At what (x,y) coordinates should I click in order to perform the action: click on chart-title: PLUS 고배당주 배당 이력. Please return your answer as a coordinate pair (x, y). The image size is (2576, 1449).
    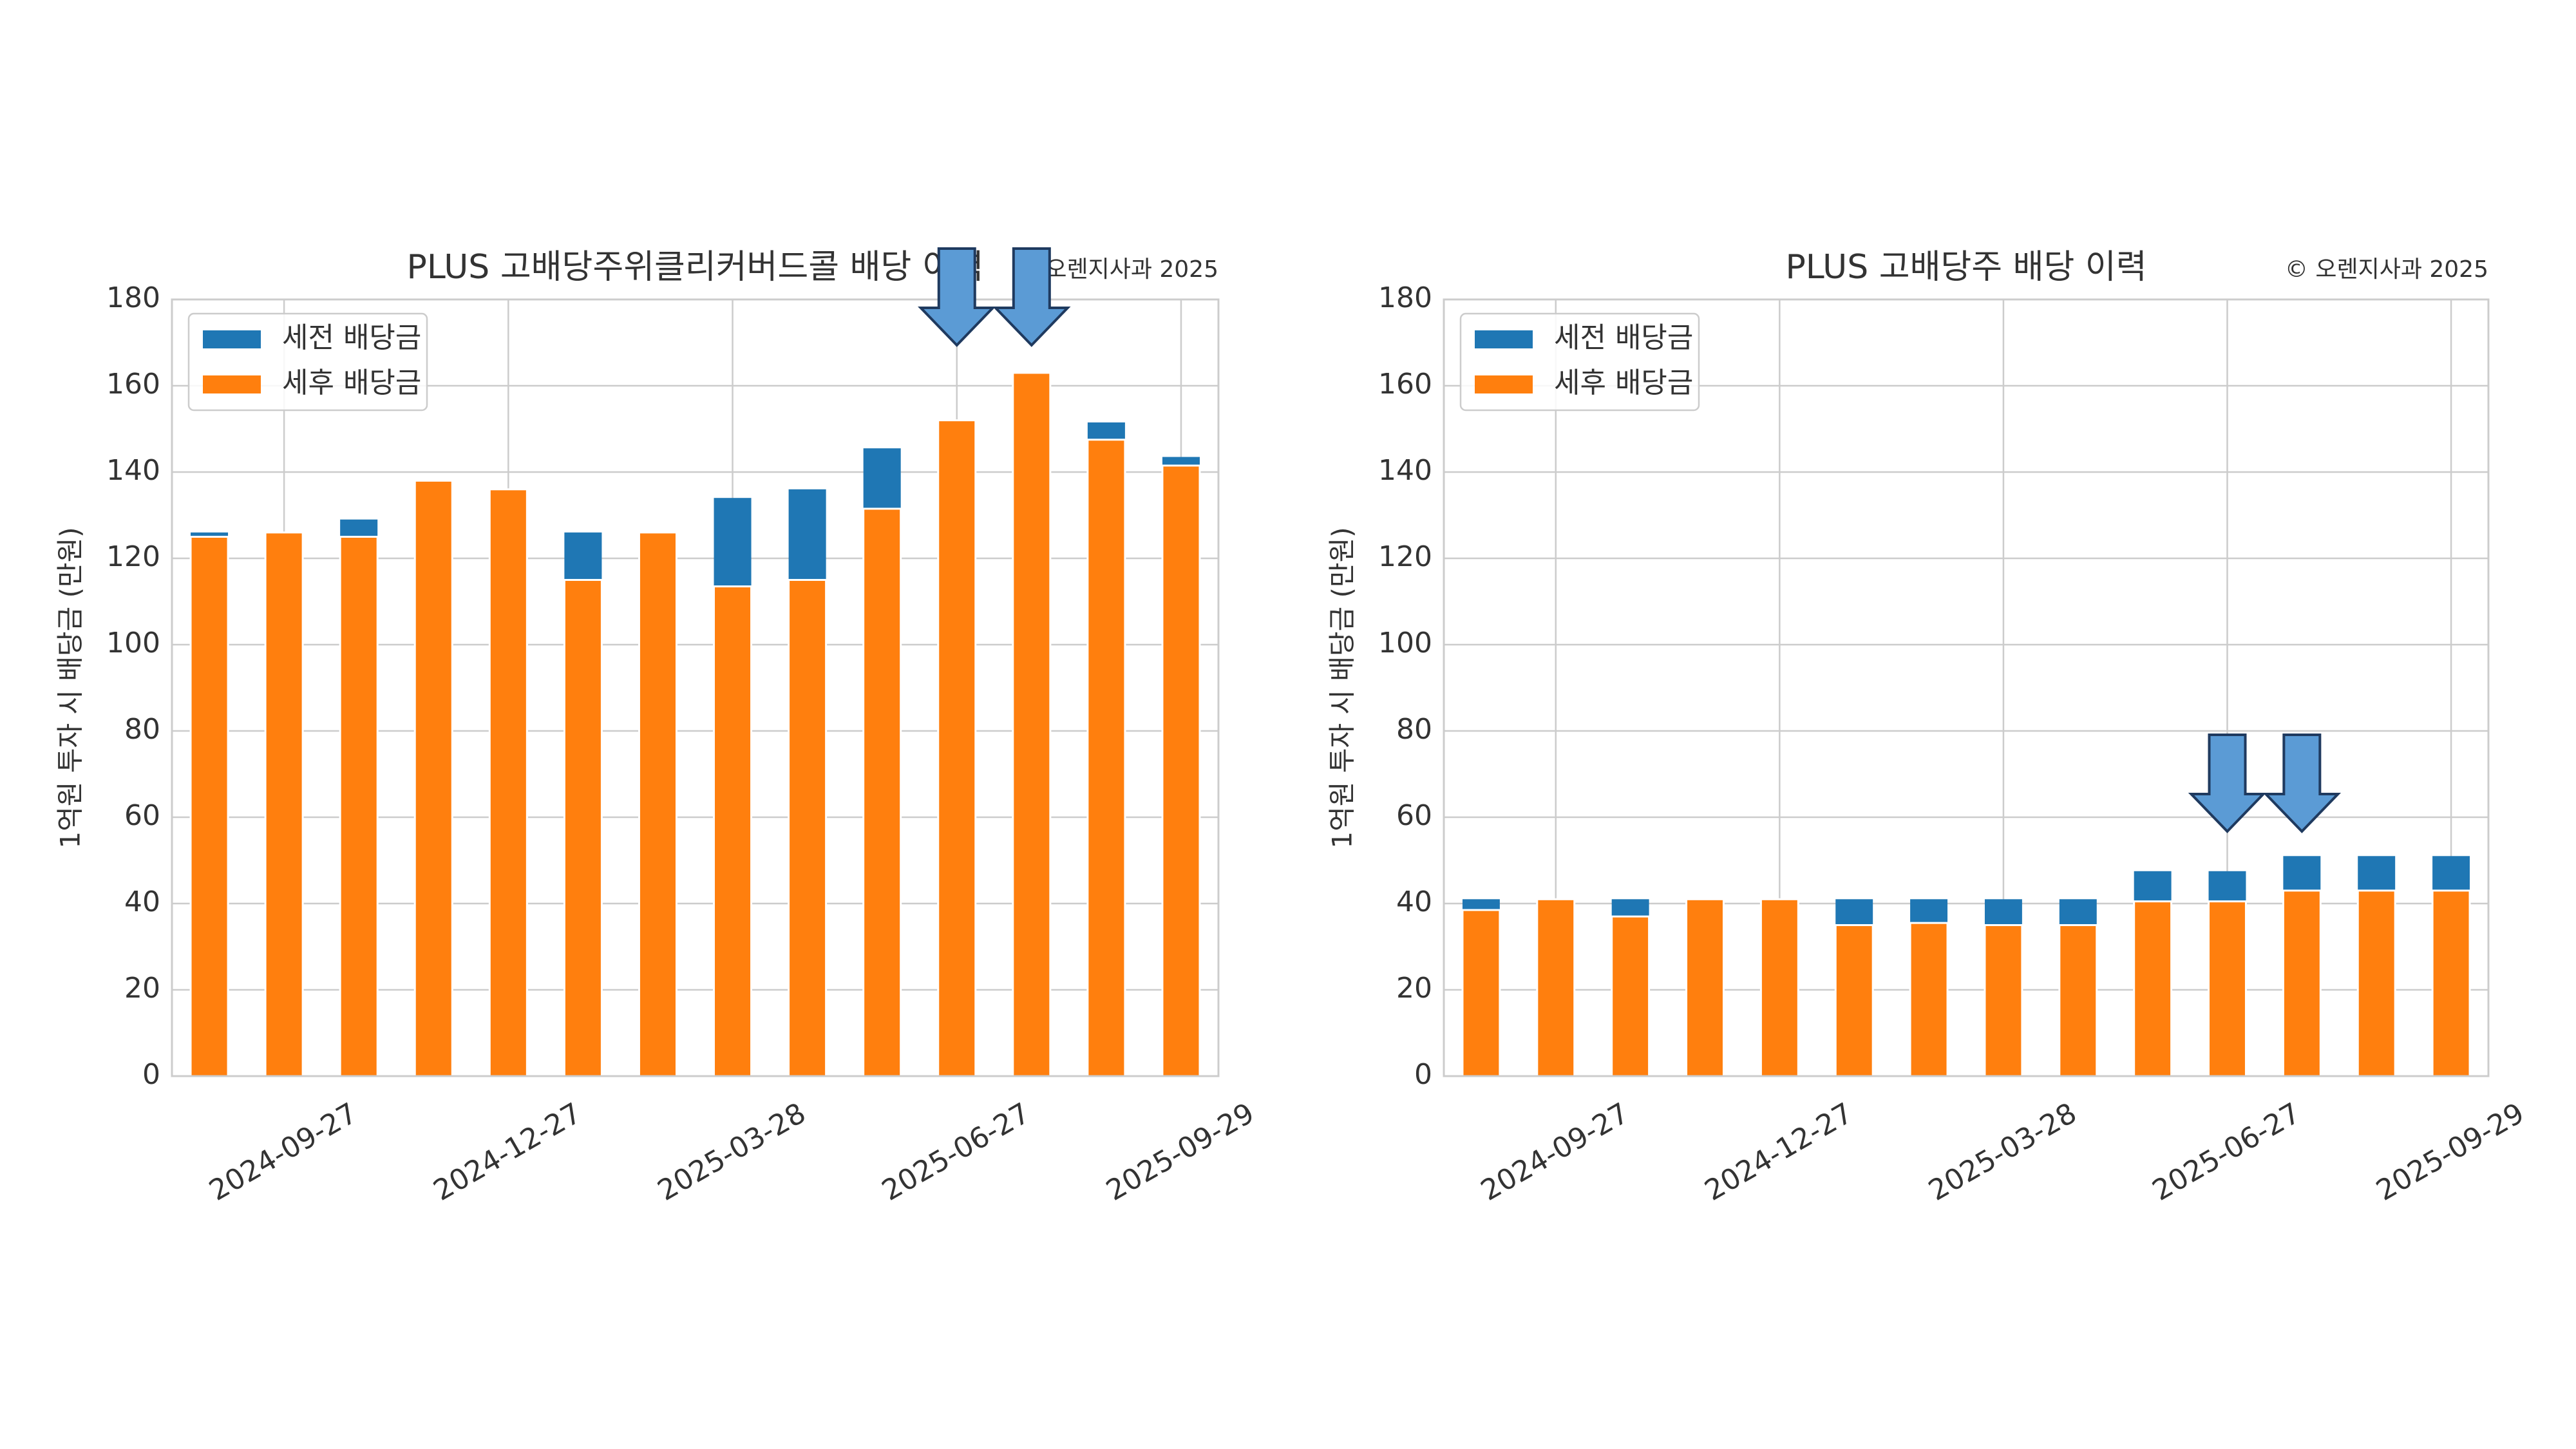
    Looking at the image, I should click on (1966, 267).